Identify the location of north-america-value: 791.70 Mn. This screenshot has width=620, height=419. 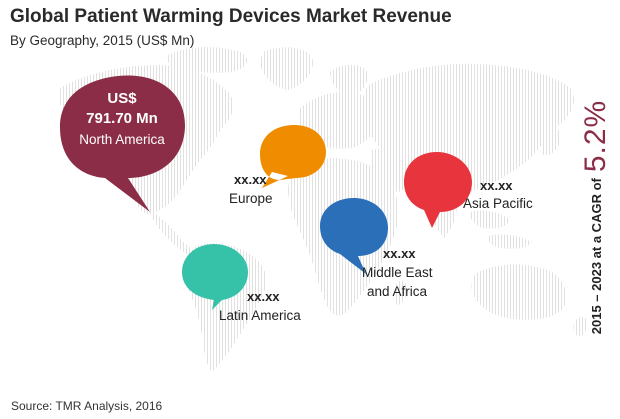
(122, 118).